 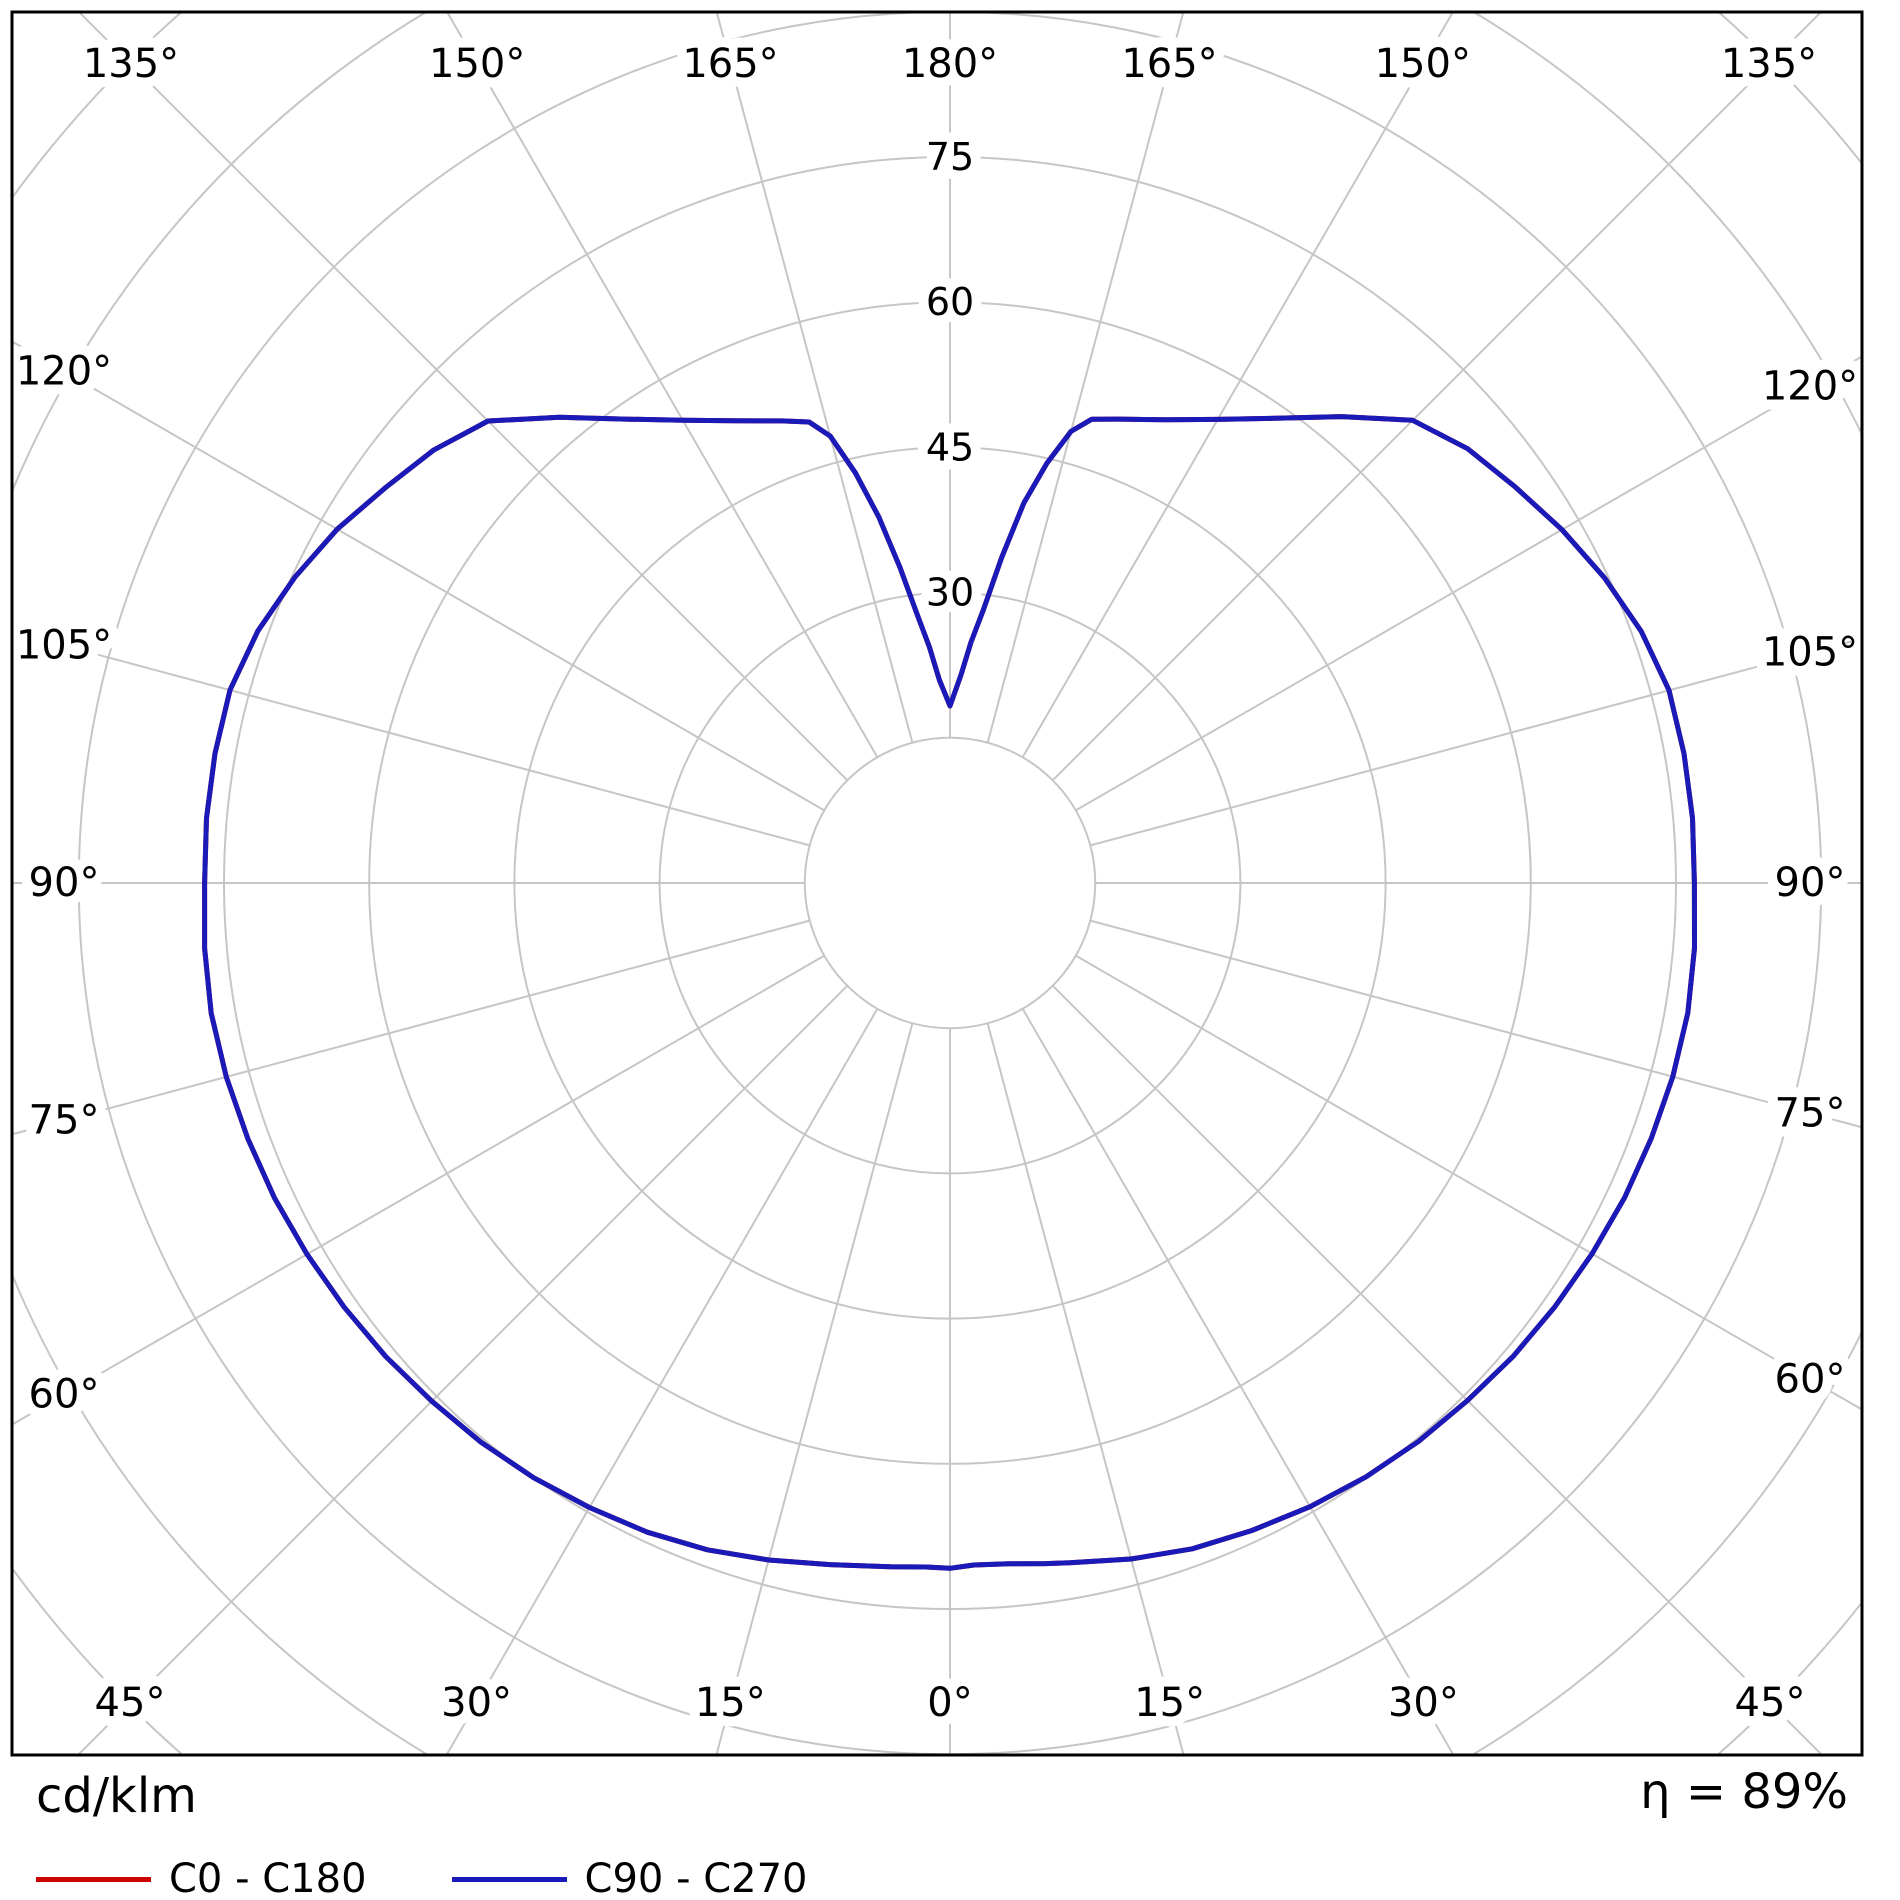 What do you see at coordinates (64, 1395) in the screenshot?
I see `angle-label-60-left: 60°` at bounding box center [64, 1395].